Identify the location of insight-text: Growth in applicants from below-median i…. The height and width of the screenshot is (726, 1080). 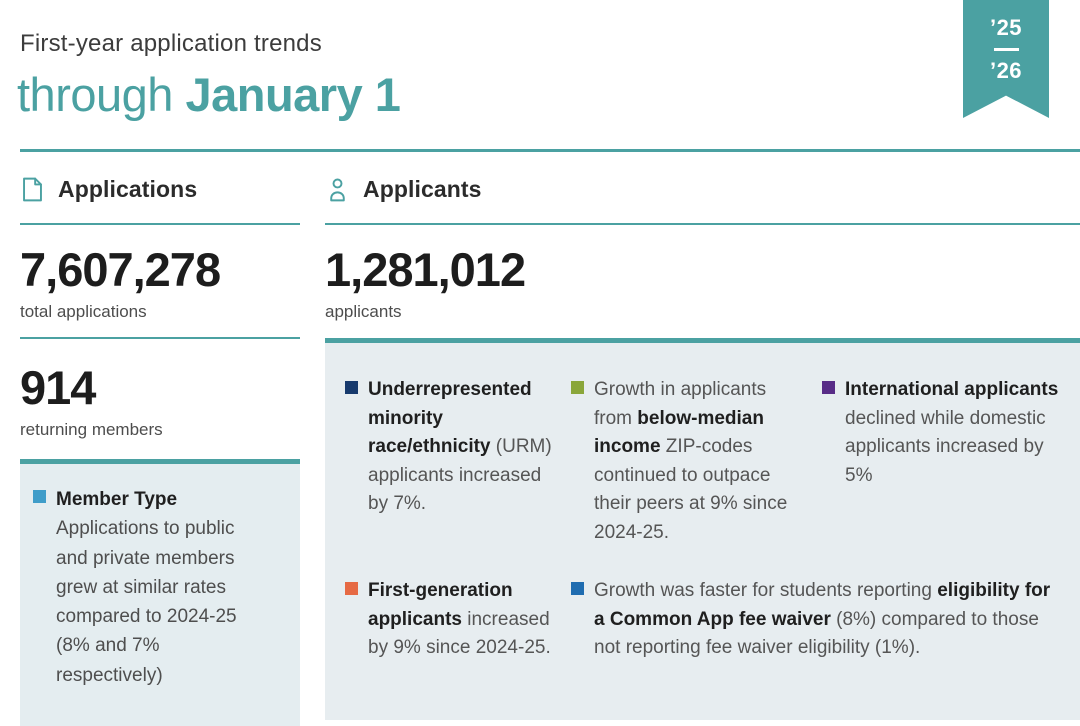
(691, 461).